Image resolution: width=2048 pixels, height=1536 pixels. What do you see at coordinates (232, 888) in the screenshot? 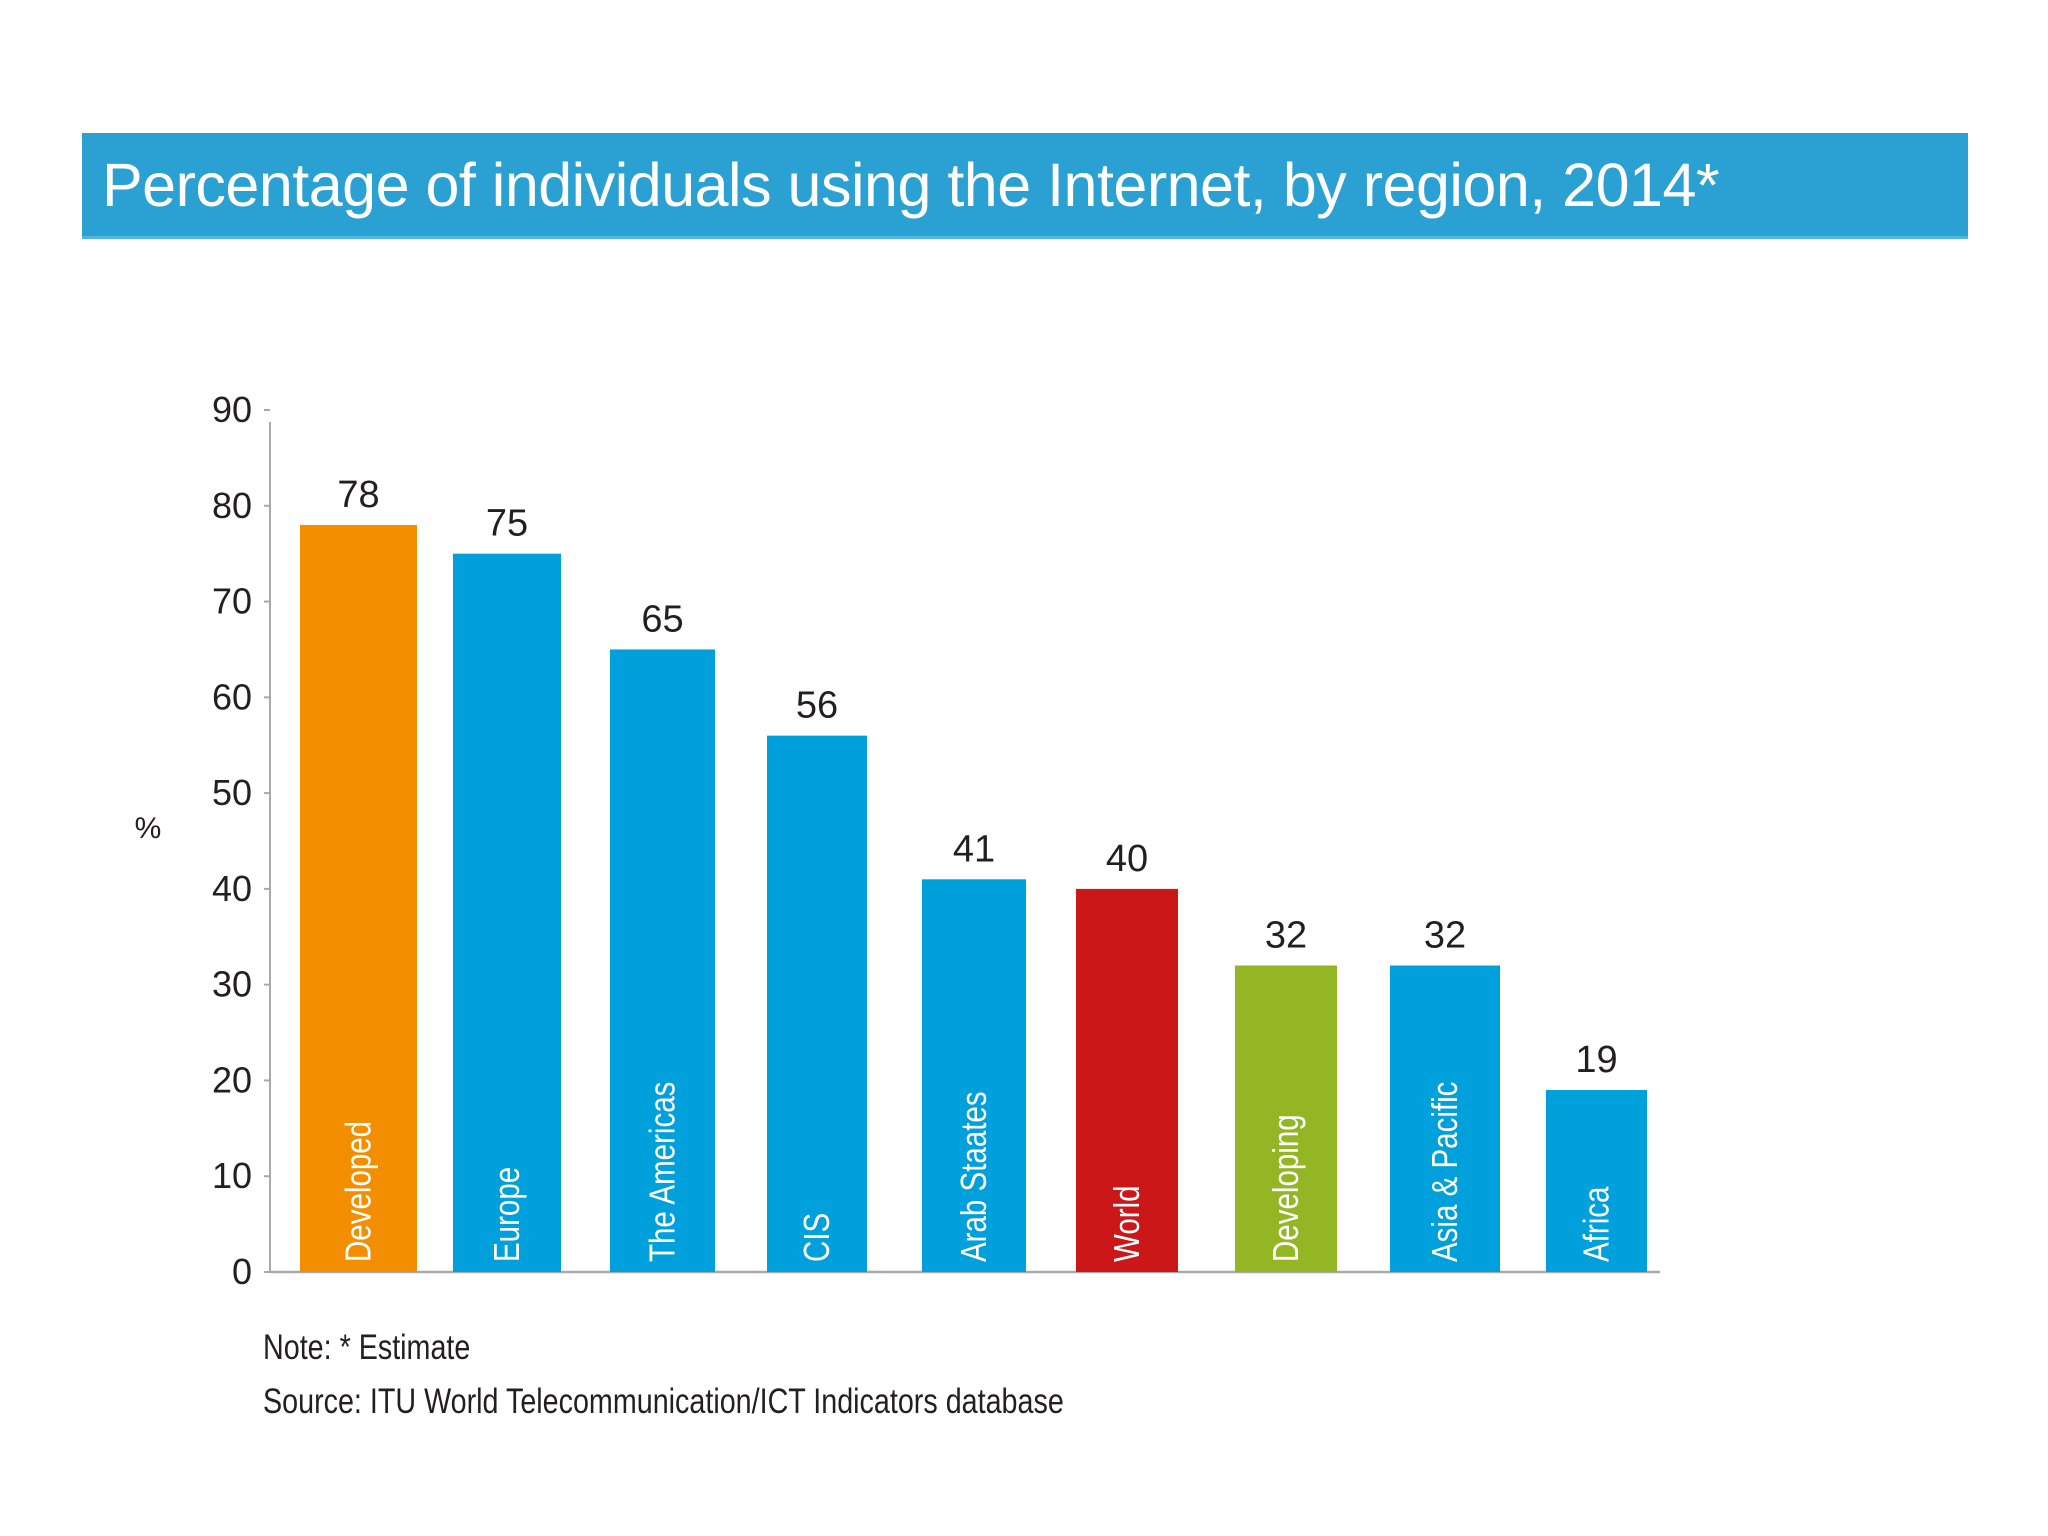
I see `y-tick-label: 40` at bounding box center [232, 888].